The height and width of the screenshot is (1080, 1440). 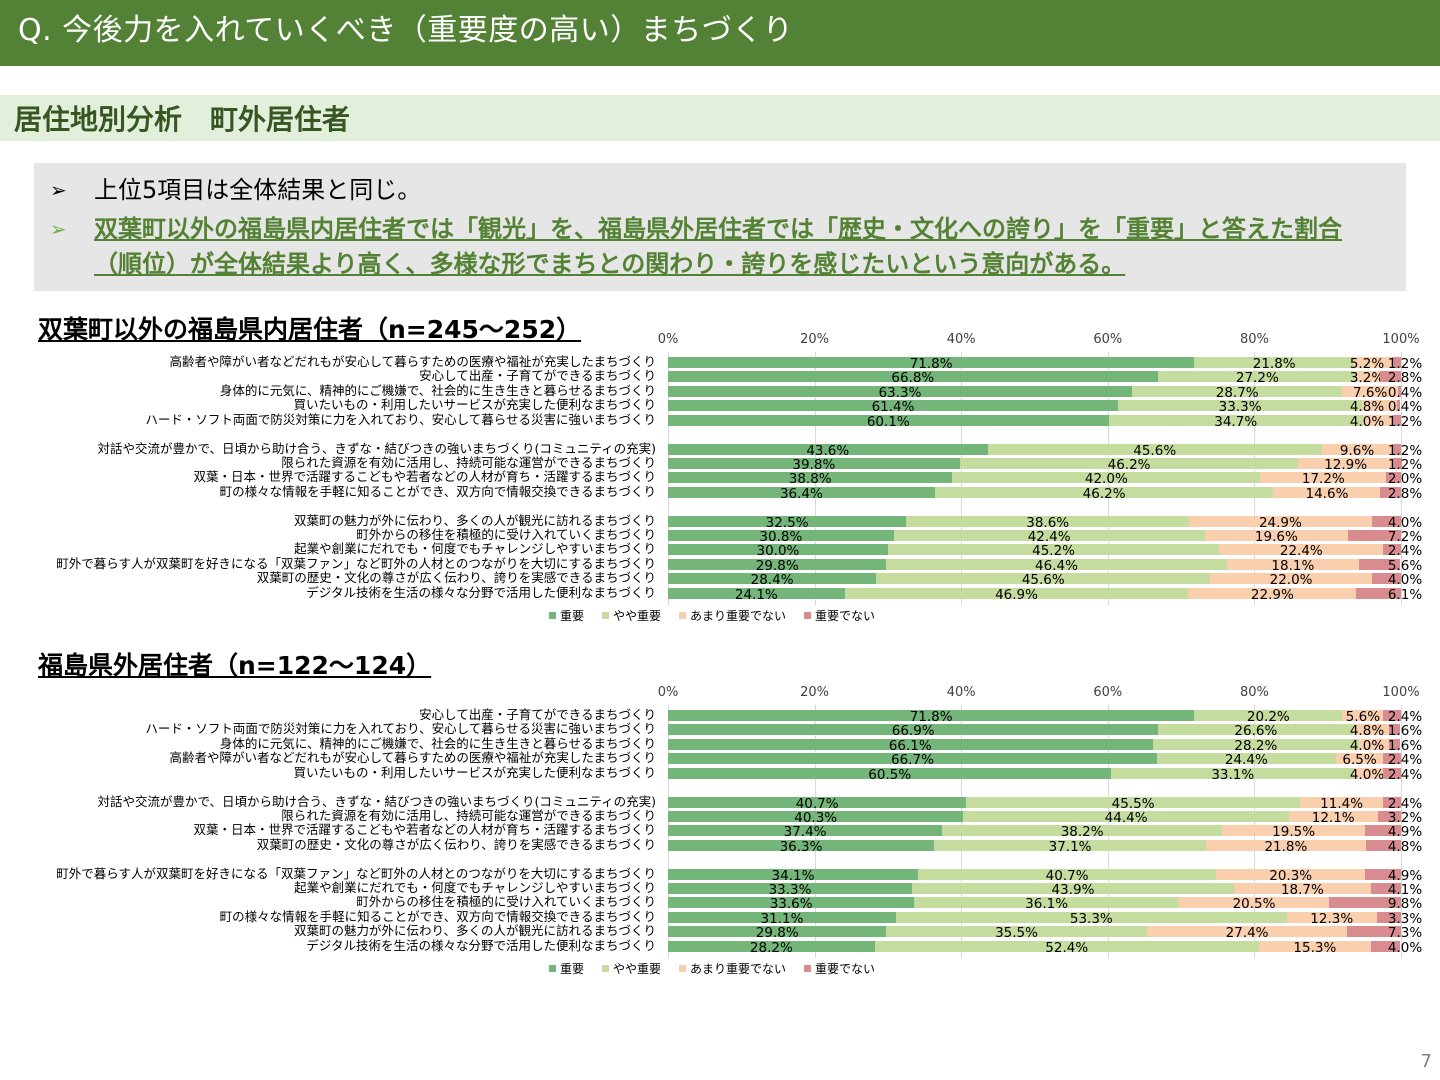 What do you see at coordinates (1016, 933) in the screenshot?
I see `data-label: 35.5%` at bounding box center [1016, 933].